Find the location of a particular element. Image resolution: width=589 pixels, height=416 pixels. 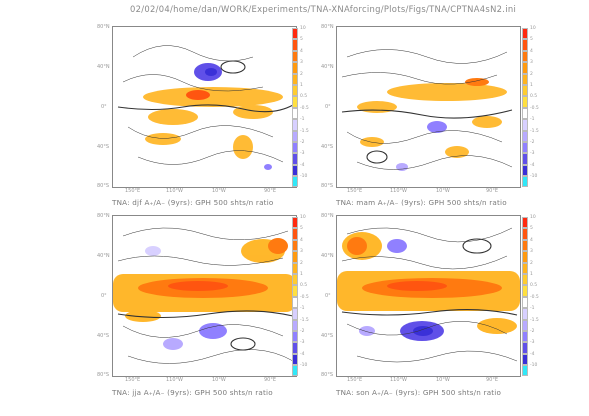

lat-tick-0-2: 0° is located at coordinates (328, 107).